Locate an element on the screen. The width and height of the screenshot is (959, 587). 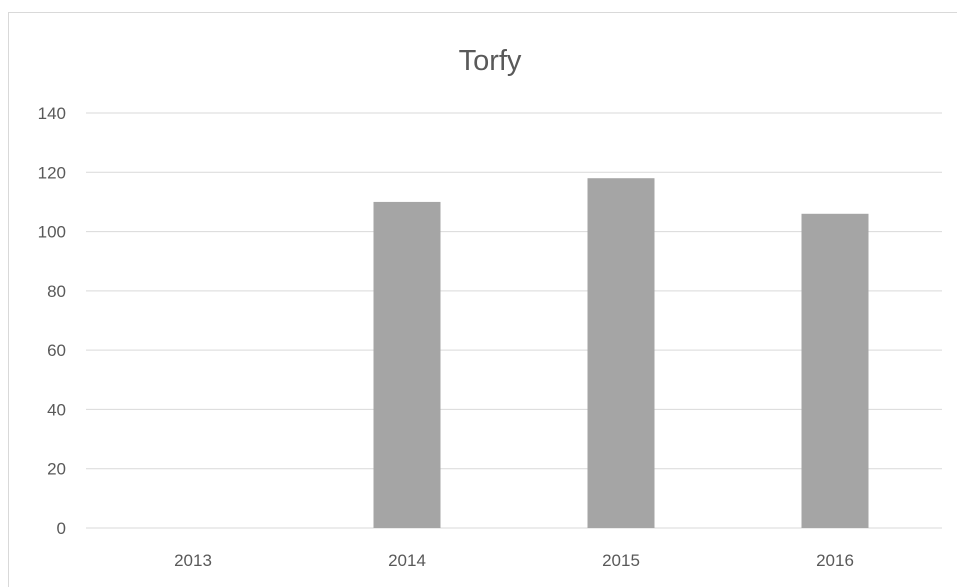
bar-2015 is located at coordinates (621, 353).